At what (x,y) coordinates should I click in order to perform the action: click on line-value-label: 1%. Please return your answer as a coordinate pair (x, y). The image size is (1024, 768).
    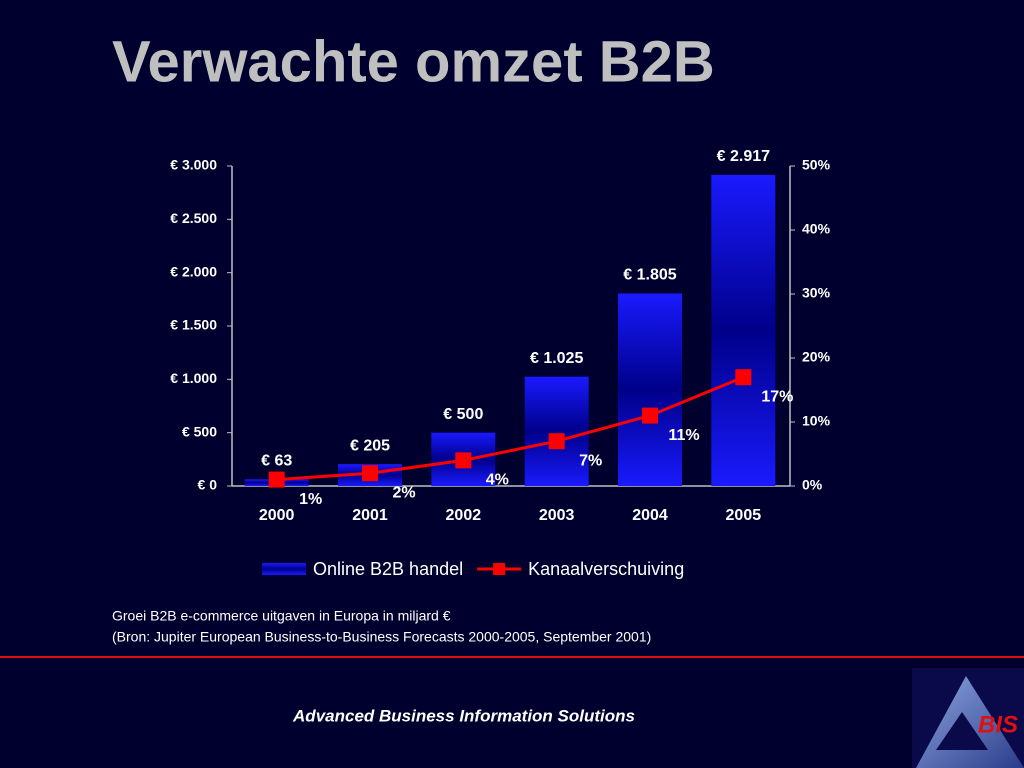
    Looking at the image, I should click on (310, 499).